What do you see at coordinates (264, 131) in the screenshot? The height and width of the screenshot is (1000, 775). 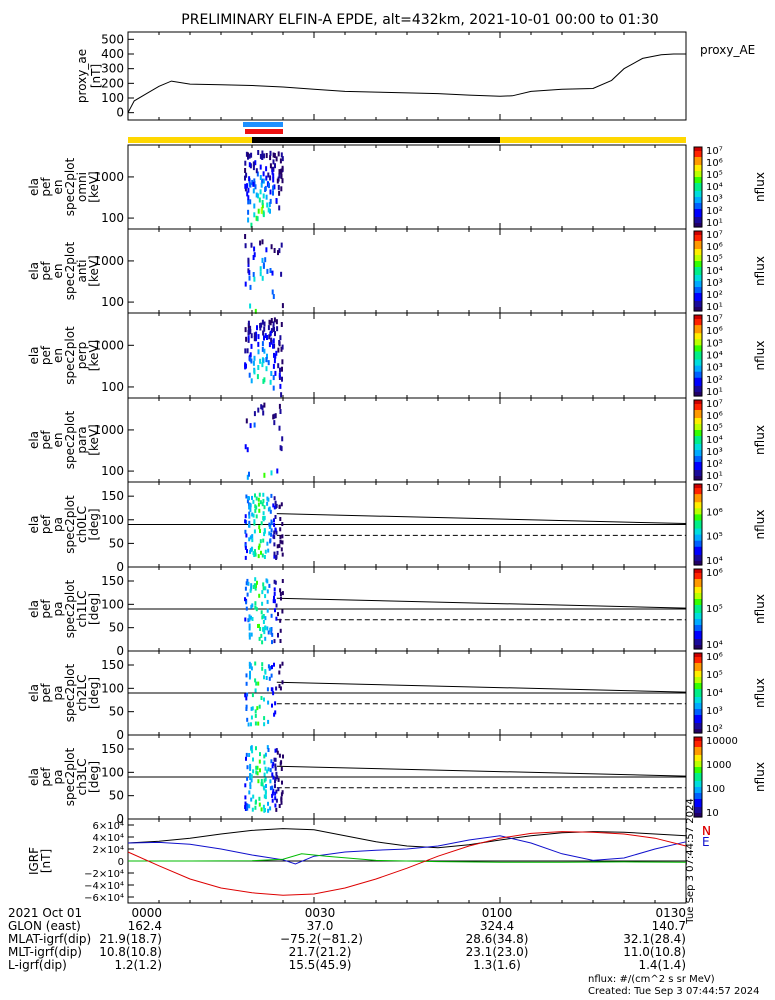 I see `science-zone-bar` at bounding box center [264, 131].